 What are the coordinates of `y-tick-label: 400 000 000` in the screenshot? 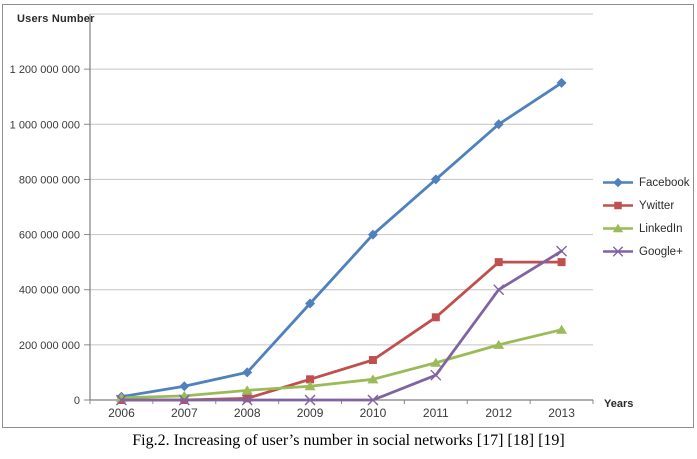 It's located at (49, 291).